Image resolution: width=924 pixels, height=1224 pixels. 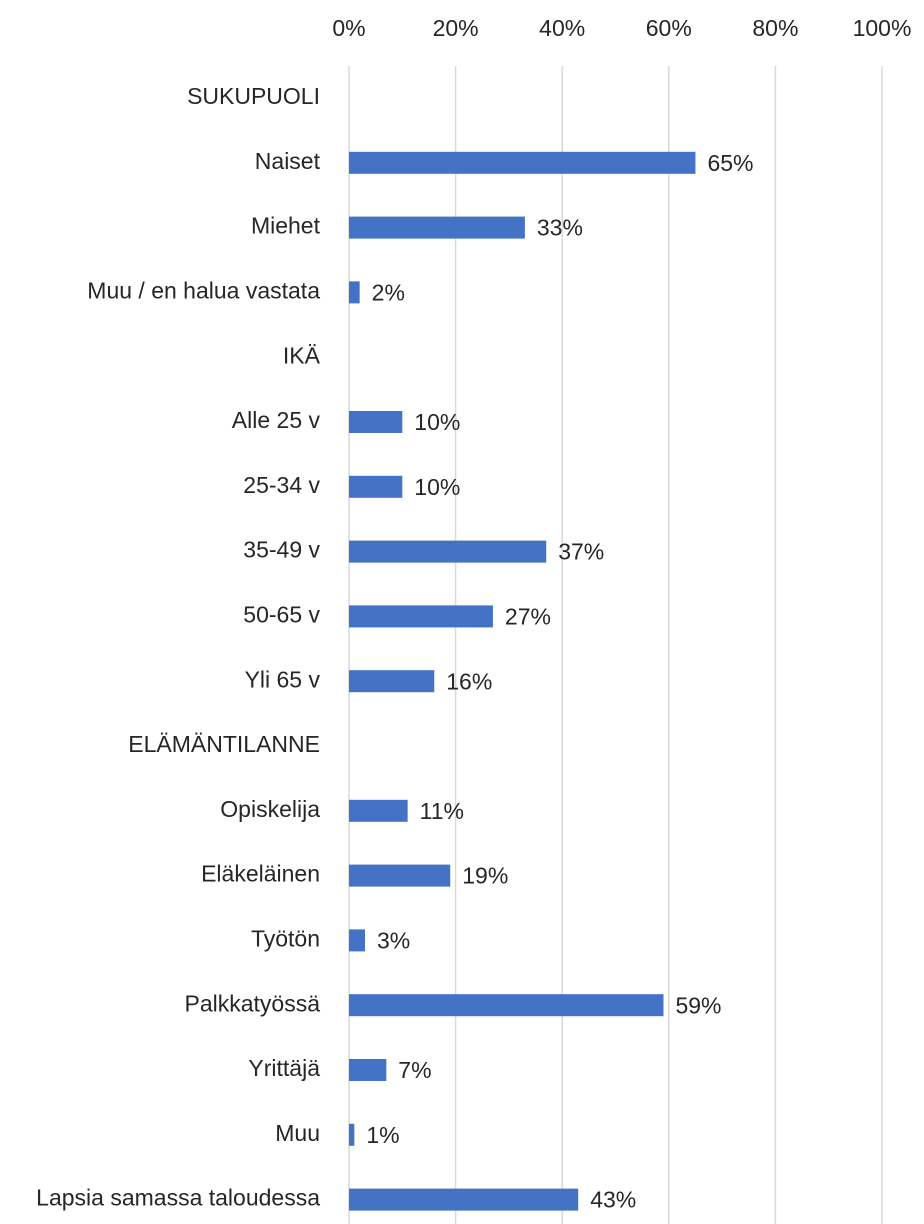 I want to click on x-tick-label: 80%, so click(x=775, y=28).